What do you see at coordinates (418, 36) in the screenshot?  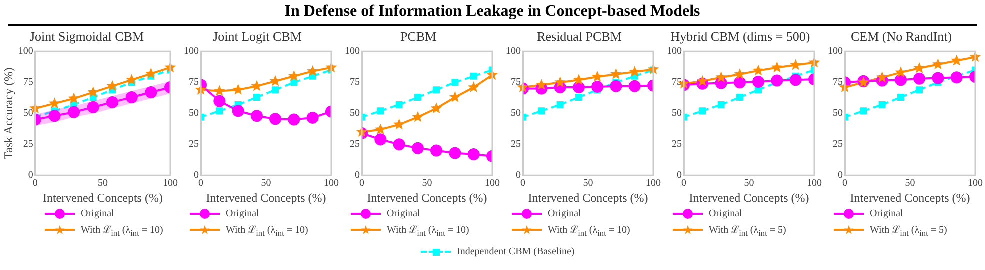 I see `chart-title: PCBM` at bounding box center [418, 36].